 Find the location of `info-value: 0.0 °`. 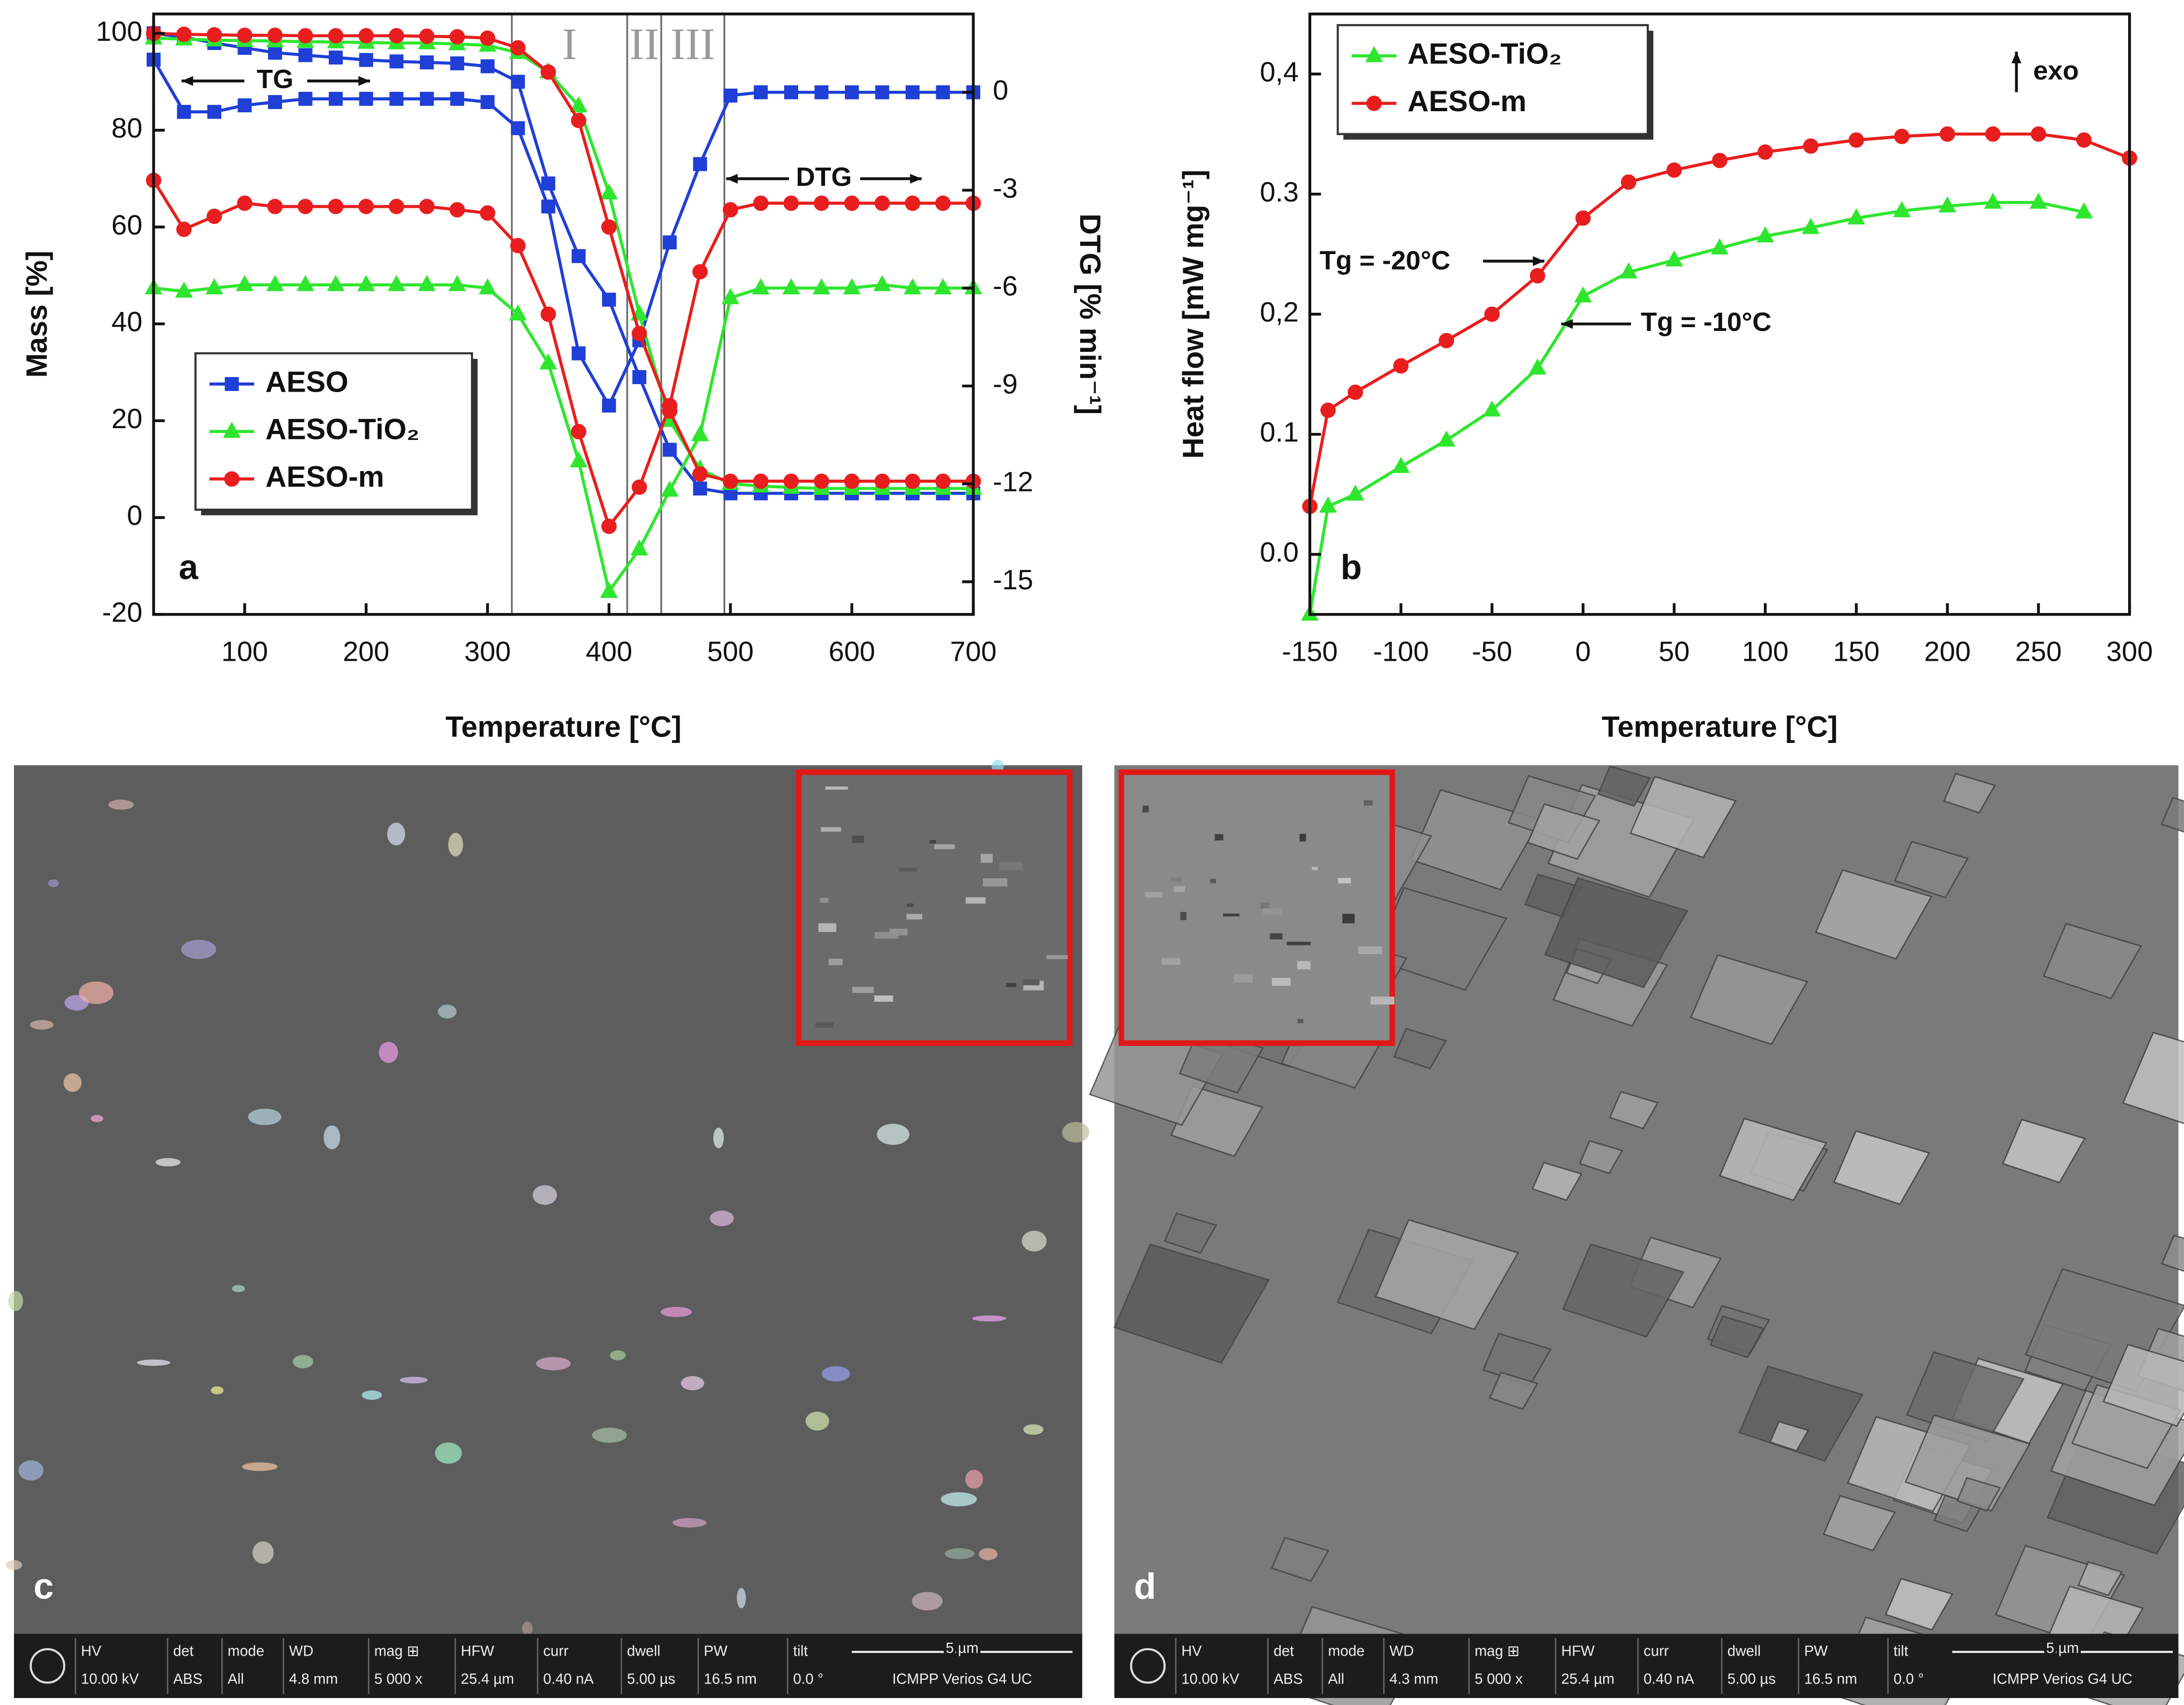

info-value: 0.0 ° is located at coordinates (1908, 1678).